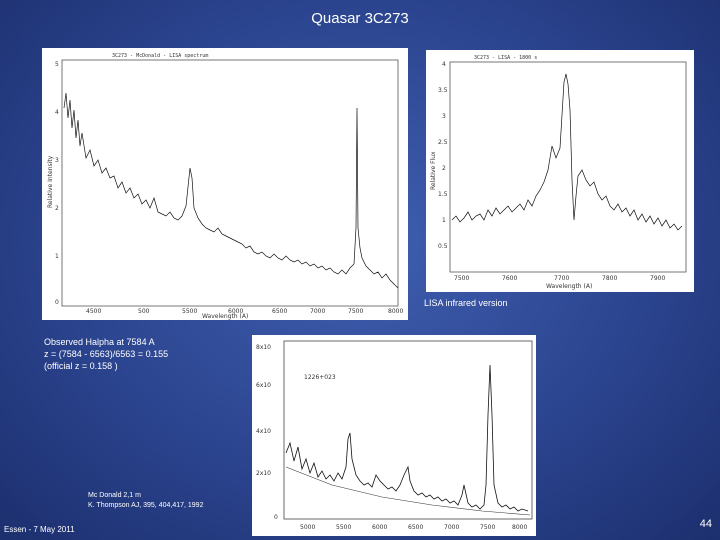 This screenshot has width=720, height=540. What do you see at coordinates (57, 208) in the screenshot?
I see `left-ytick: 2` at bounding box center [57, 208].